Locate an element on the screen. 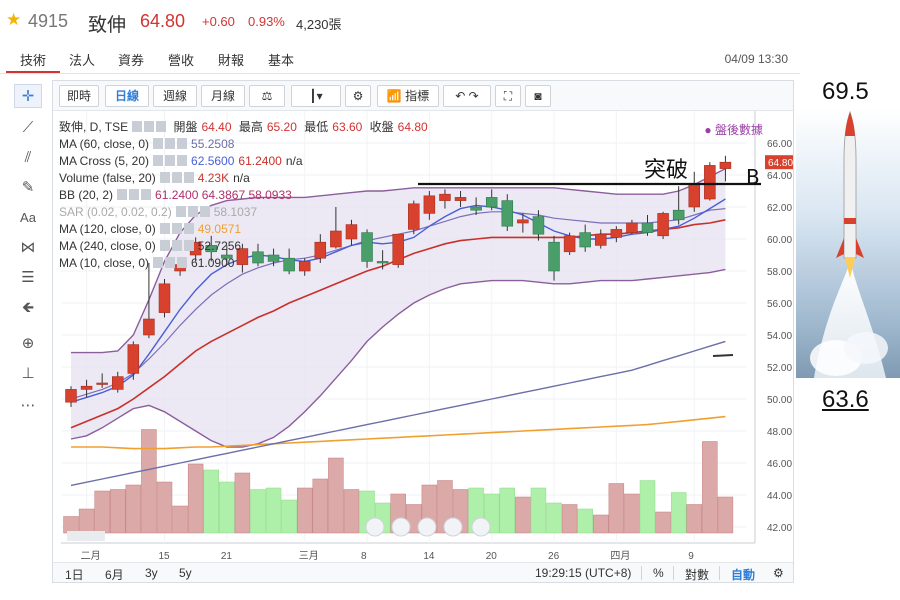  sar-label: SAR (0.02, 0.02, 0.2) is located at coordinates (115, 212).